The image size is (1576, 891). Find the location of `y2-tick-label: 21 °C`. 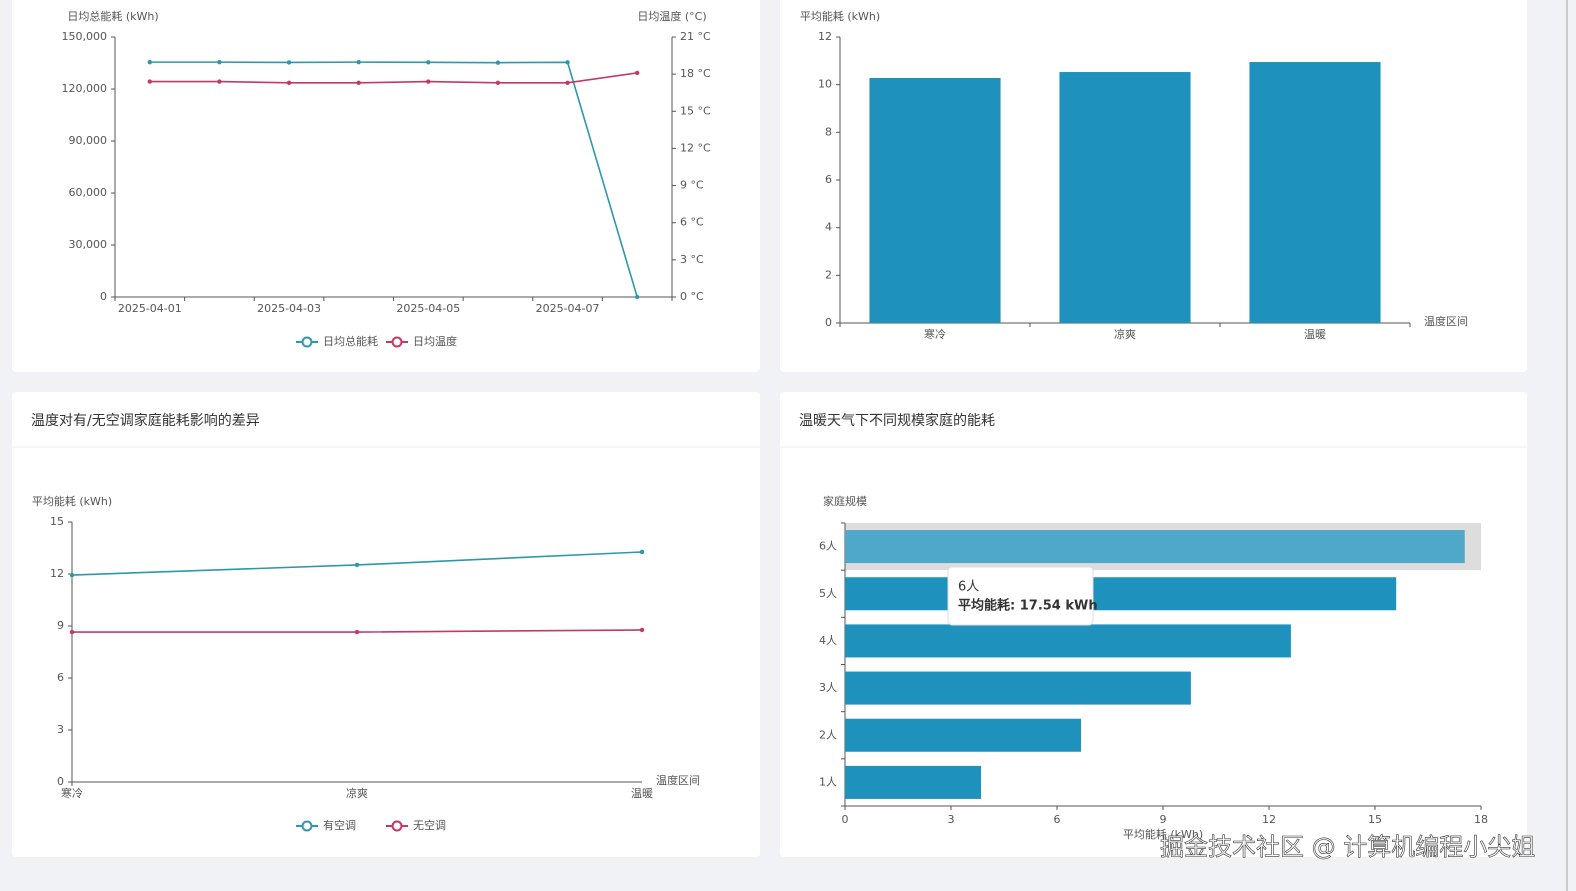

y2-tick-label: 21 °C is located at coordinates (695, 36).